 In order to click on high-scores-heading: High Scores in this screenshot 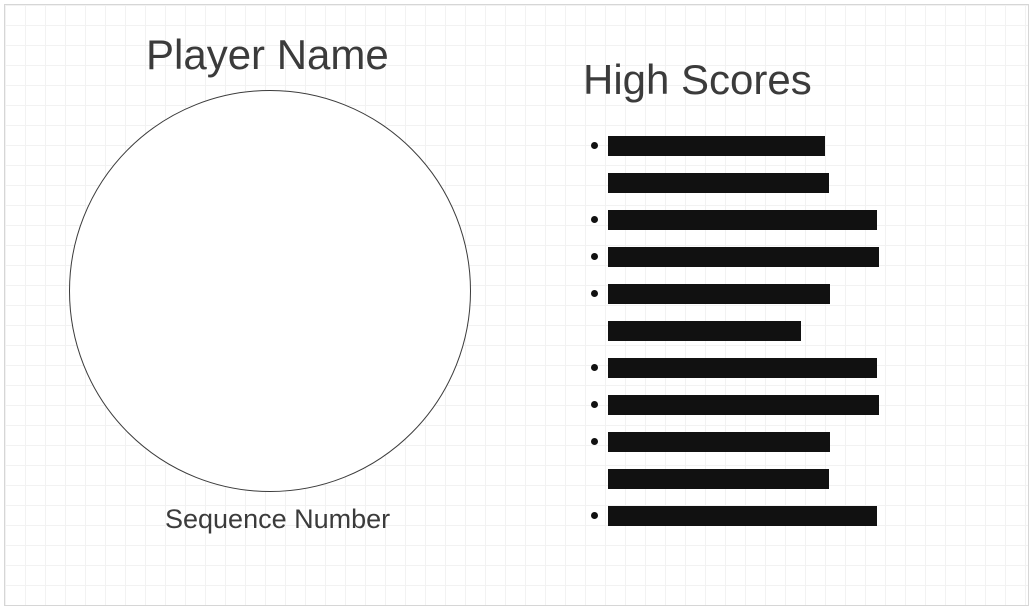, I will do `click(697, 79)`.